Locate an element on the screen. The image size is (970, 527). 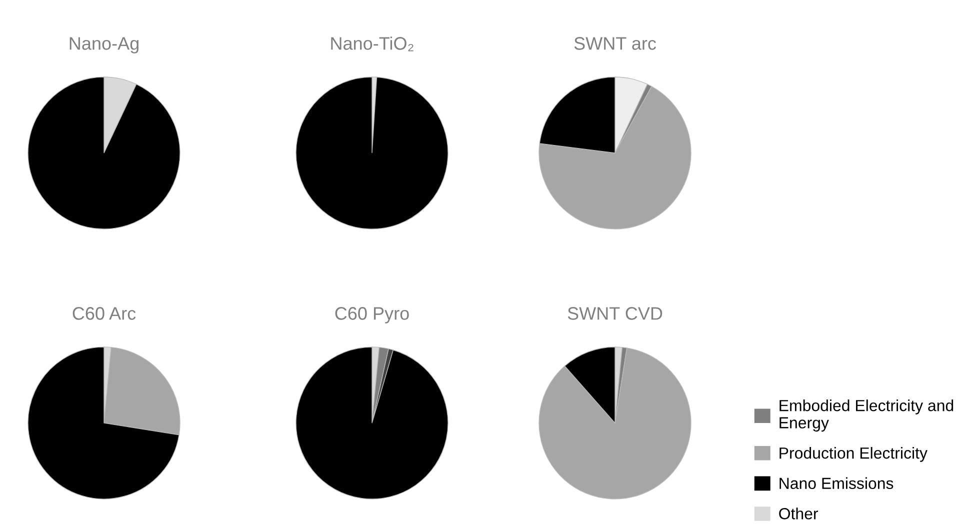
legend-label: Embodied Electricity and Energy is located at coordinates (867, 415).